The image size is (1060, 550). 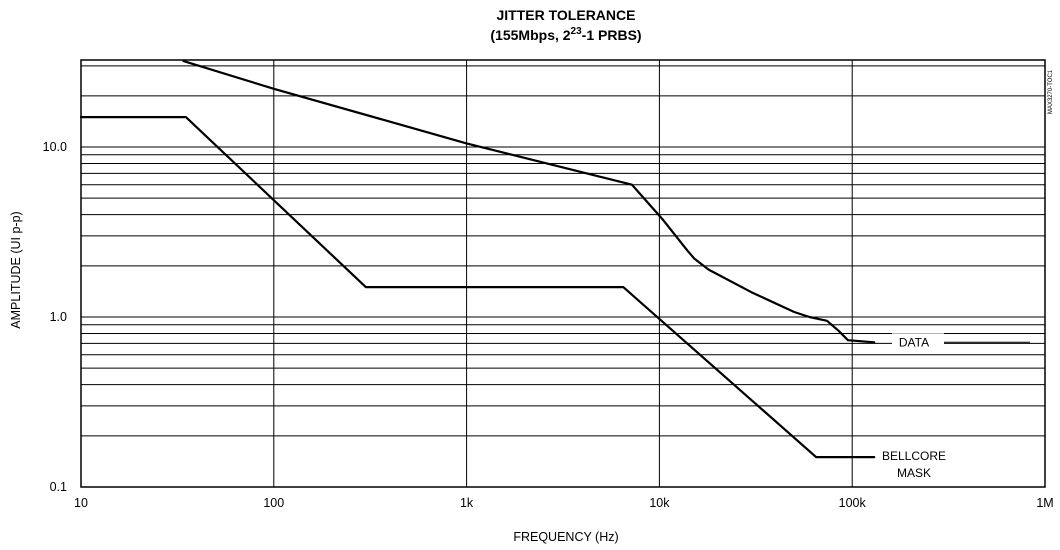 I want to click on bellcore-series-label-line1: BELLCORE, so click(x=914, y=456).